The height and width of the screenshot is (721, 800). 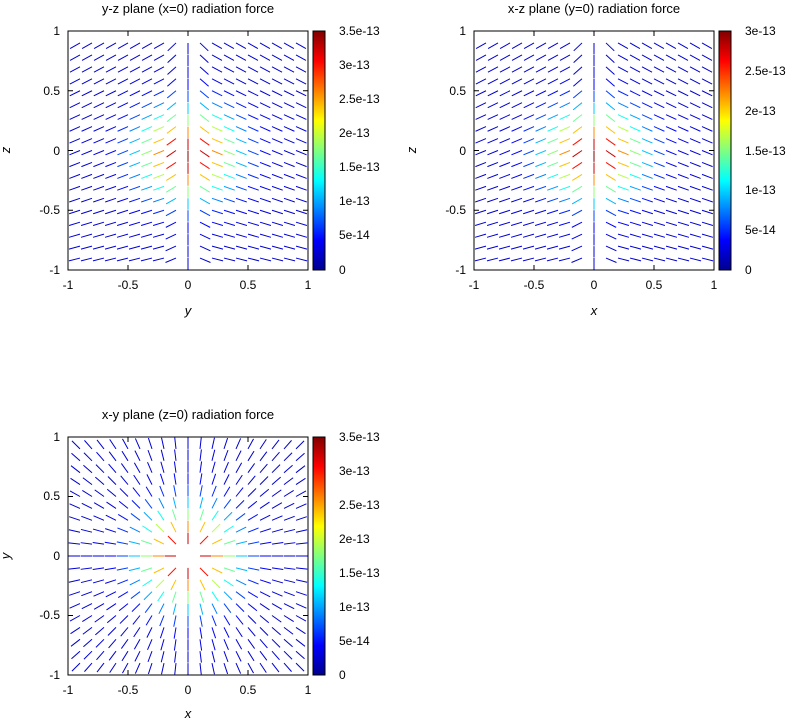 I want to click on plot-area, so click(x=188, y=556).